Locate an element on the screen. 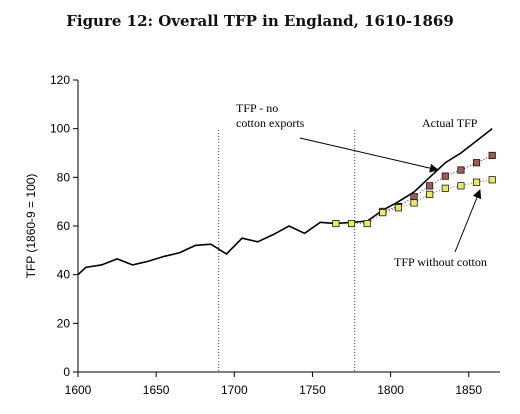 Image resolution: width=520 pixels, height=414 pixels. x-tick-label: 1650 is located at coordinates (156, 390).